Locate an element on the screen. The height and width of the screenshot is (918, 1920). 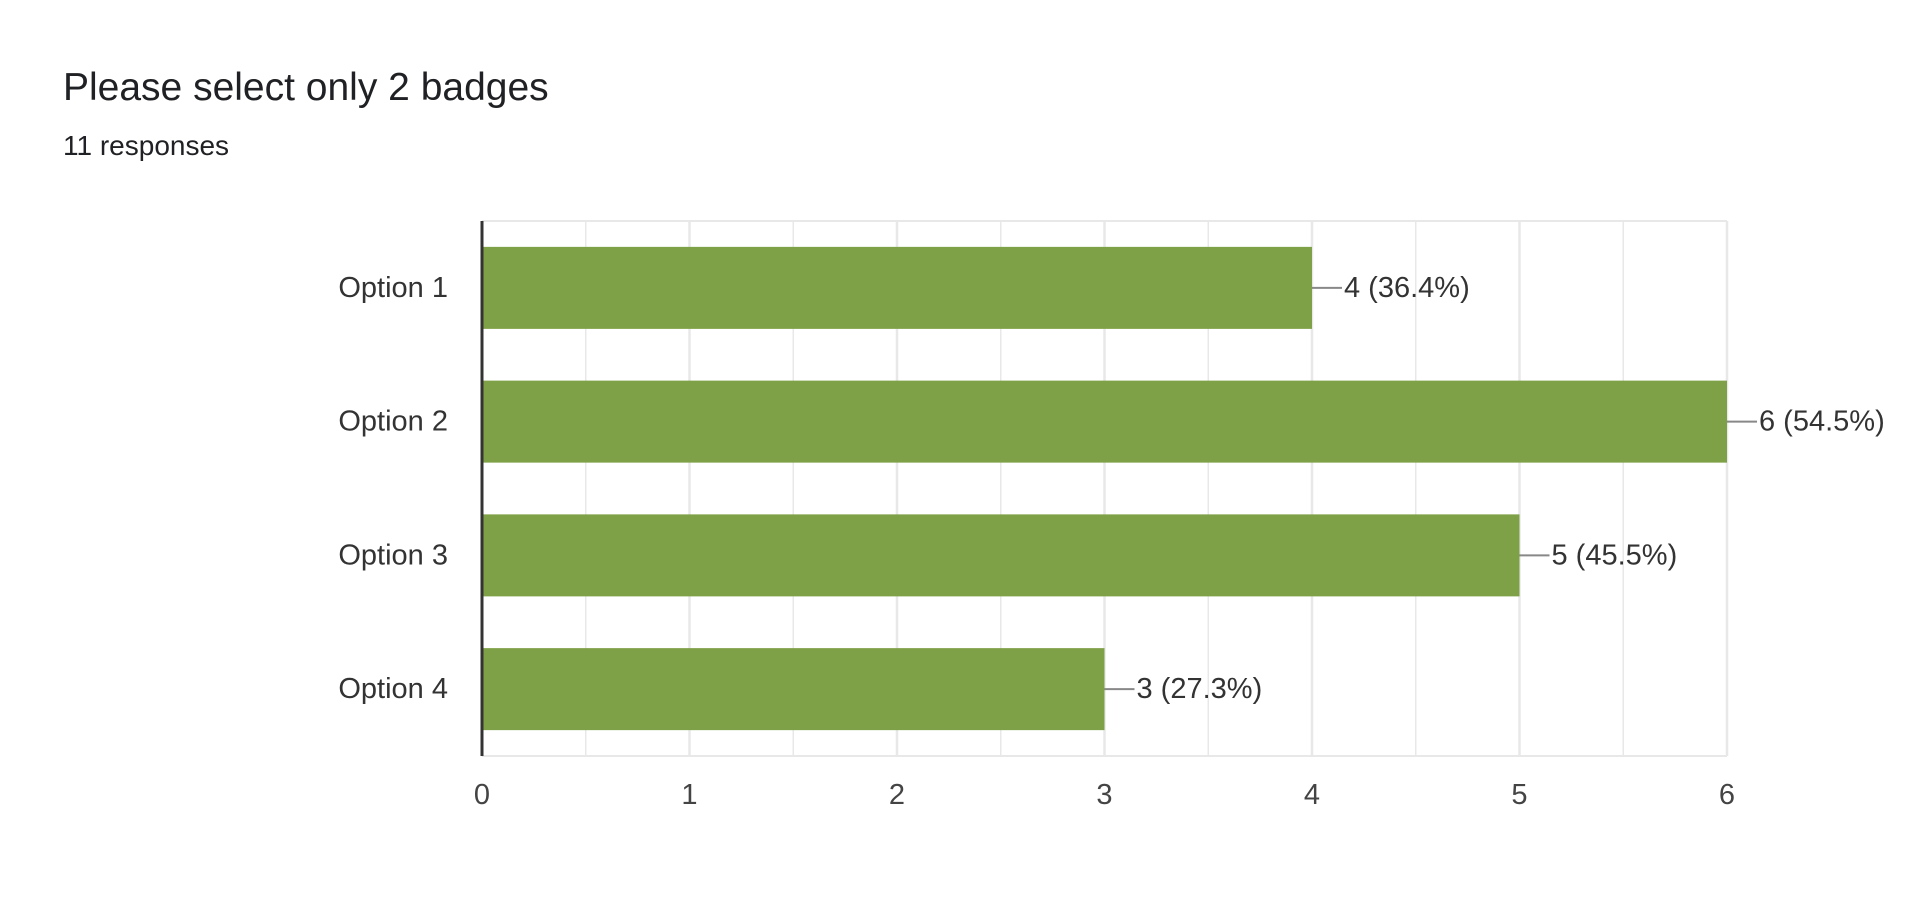
data-label: 4 (36.4%) is located at coordinates (1407, 288).